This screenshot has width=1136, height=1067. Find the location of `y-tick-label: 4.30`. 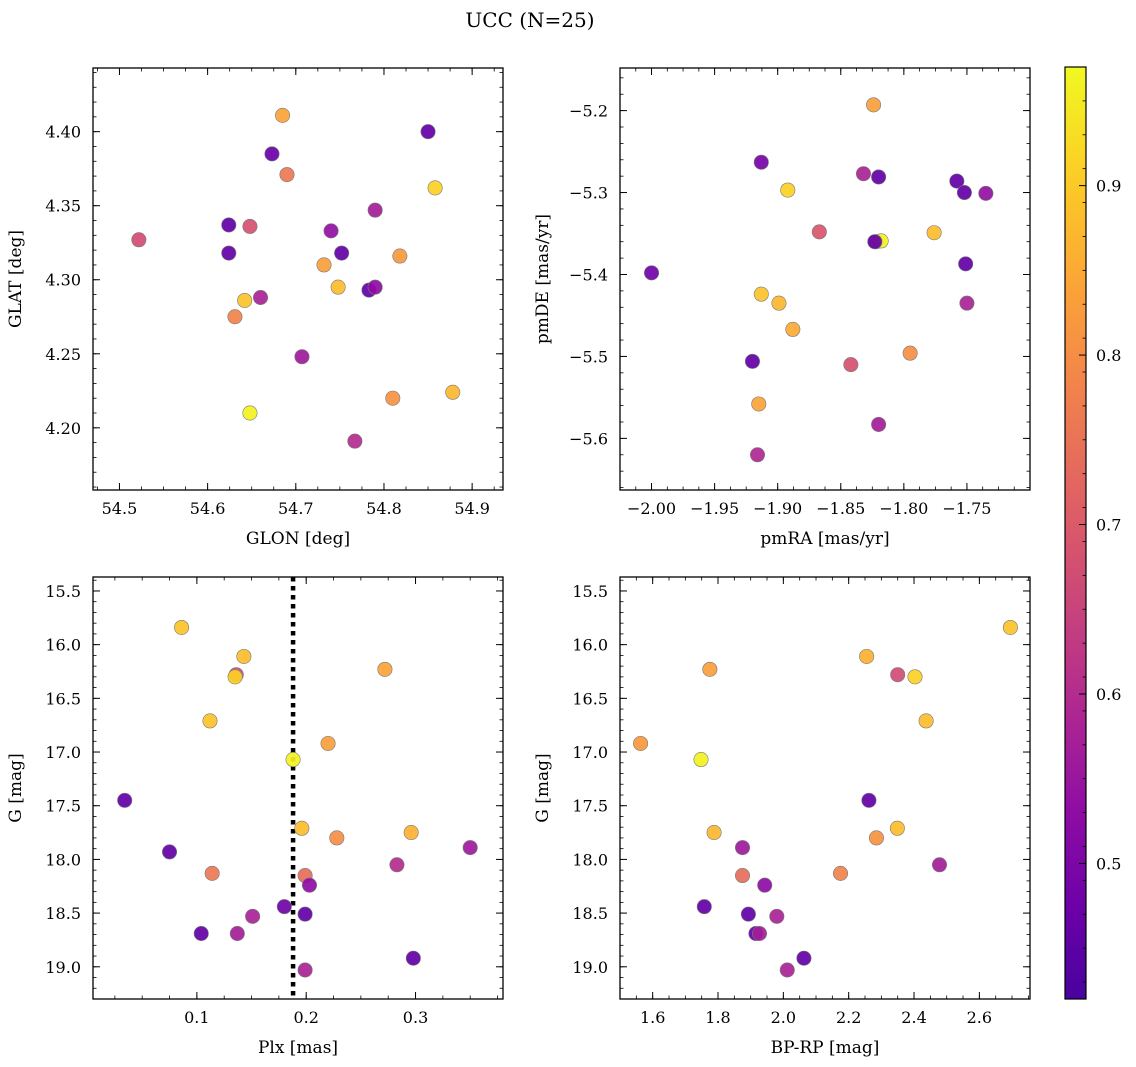

y-tick-label: 4.30 is located at coordinates (63, 280).